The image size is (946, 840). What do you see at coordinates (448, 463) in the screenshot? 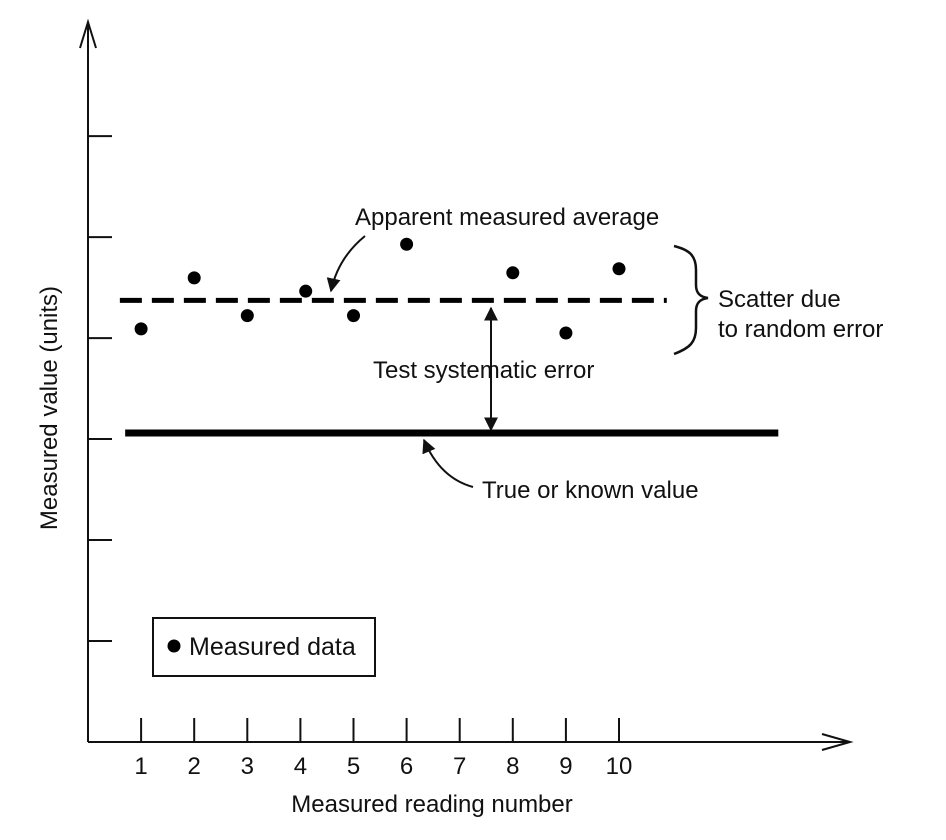
I see `true-value-pointer` at bounding box center [448, 463].